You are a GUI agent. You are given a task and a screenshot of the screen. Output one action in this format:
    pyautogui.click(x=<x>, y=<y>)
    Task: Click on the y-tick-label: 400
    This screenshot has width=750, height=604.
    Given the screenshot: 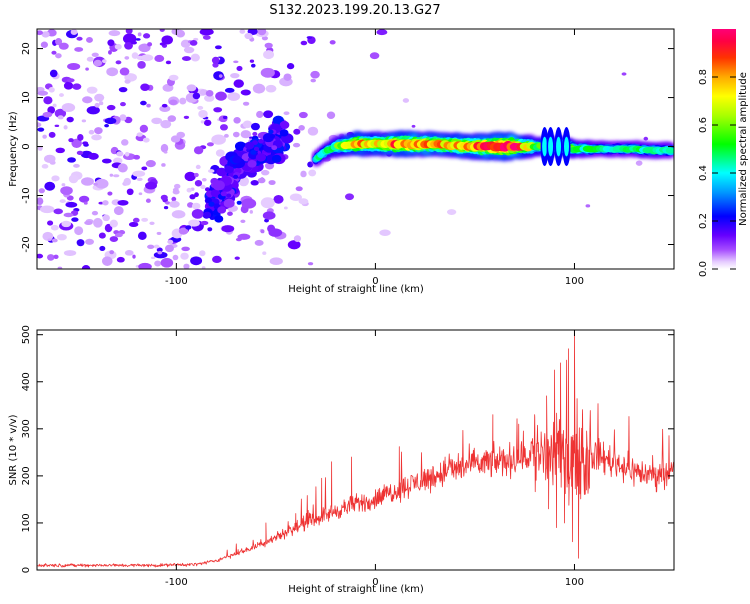 What is the action you would take?
    pyautogui.click(x=26, y=381)
    